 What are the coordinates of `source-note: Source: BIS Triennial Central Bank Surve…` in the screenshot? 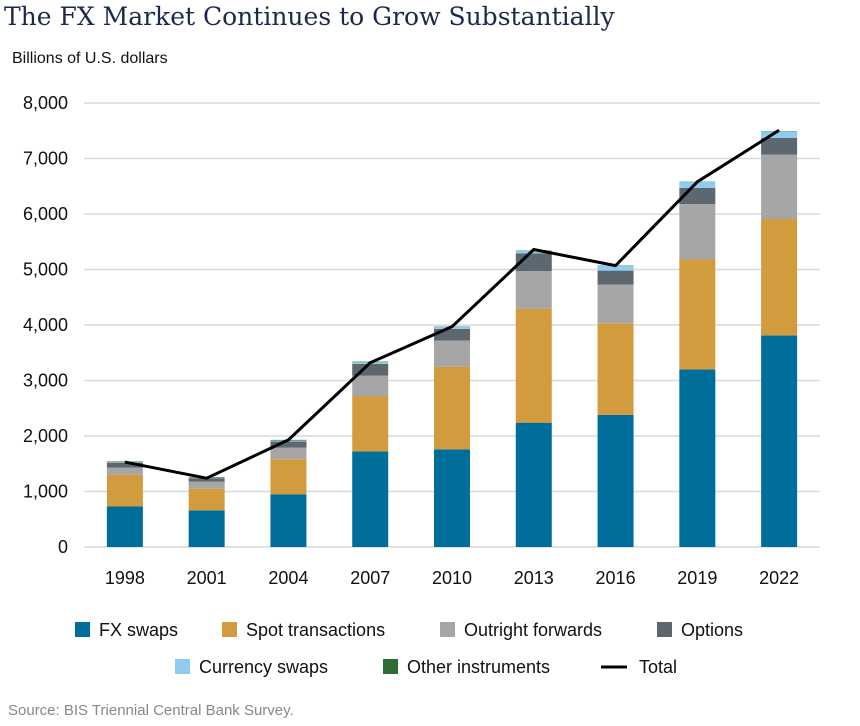 It's located at (151, 710).